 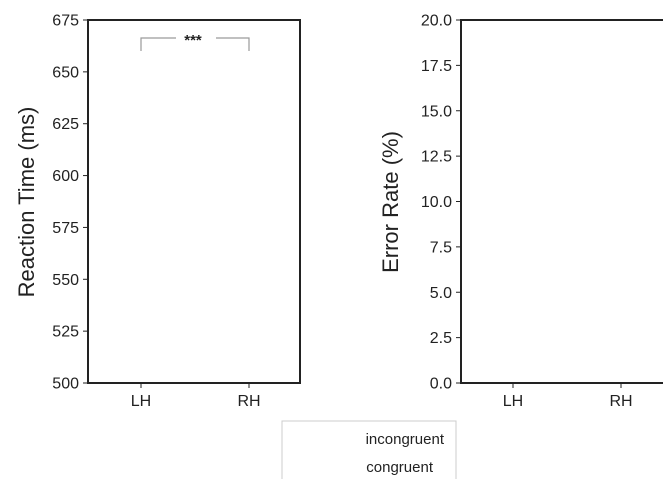 What do you see at coordinates (26, 202) in the screenshot?
I see `reaction-time-y-axis-label: Reaction Time (ms)` at bounding box center [26, 202].